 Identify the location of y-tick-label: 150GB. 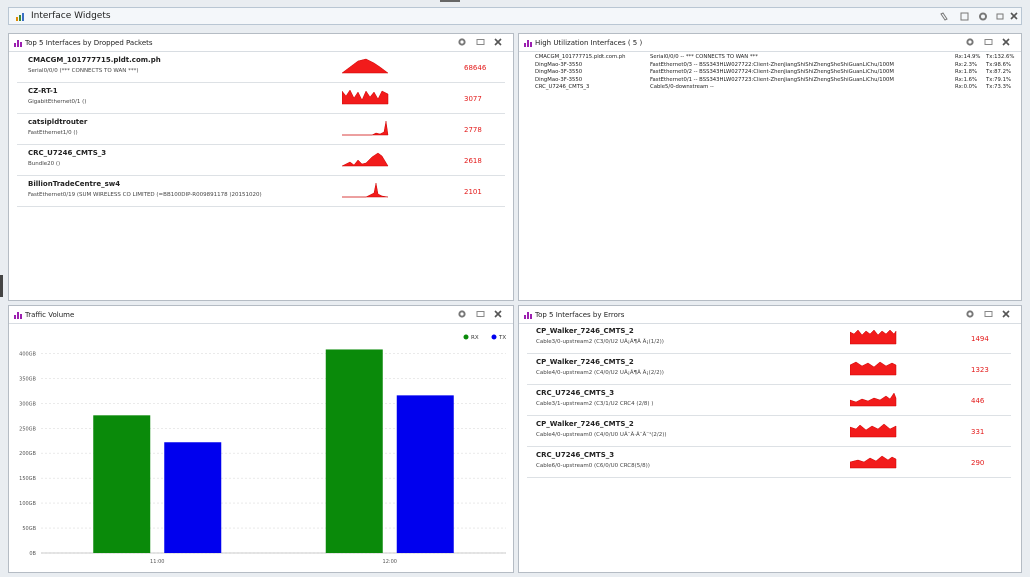
(27, 479).